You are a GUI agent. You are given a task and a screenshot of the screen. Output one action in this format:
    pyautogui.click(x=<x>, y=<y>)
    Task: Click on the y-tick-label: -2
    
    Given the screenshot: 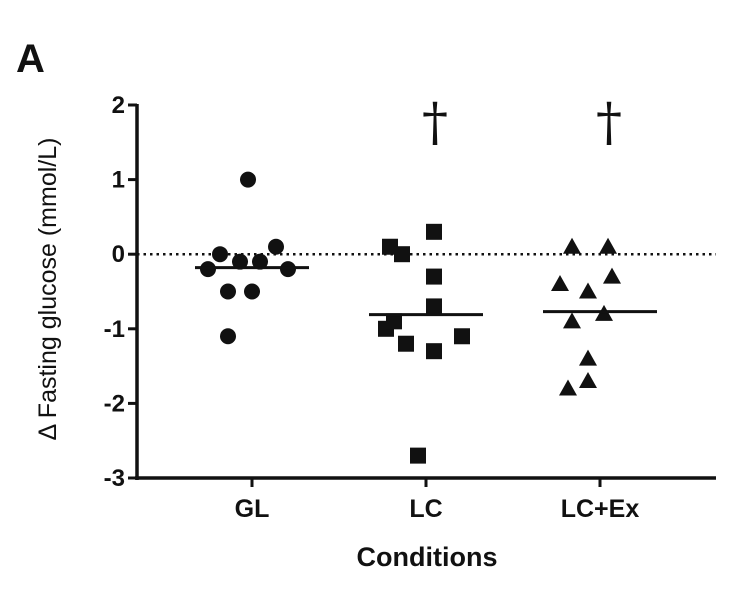 What is the action you would take?
    pyautogui.click(x=114, y=403)
    